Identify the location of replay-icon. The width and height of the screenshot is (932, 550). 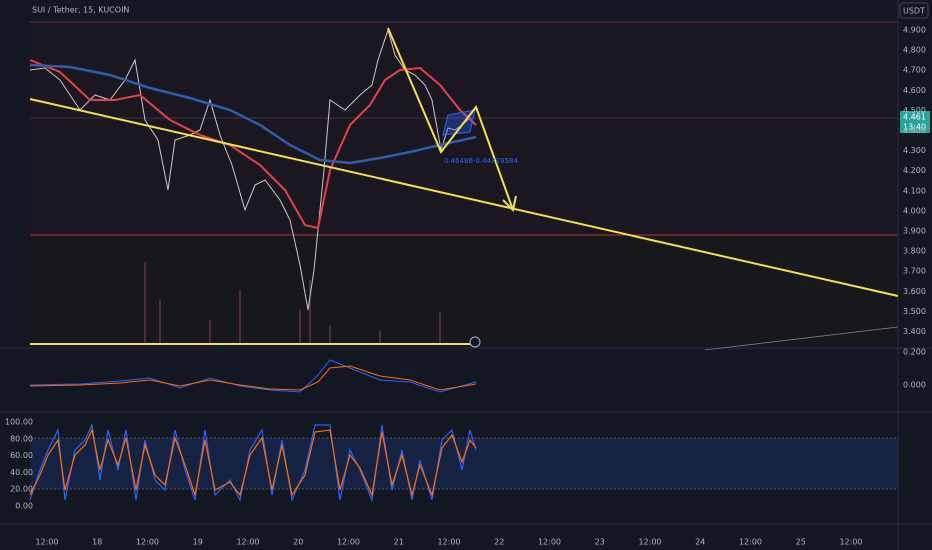
(475, 342).